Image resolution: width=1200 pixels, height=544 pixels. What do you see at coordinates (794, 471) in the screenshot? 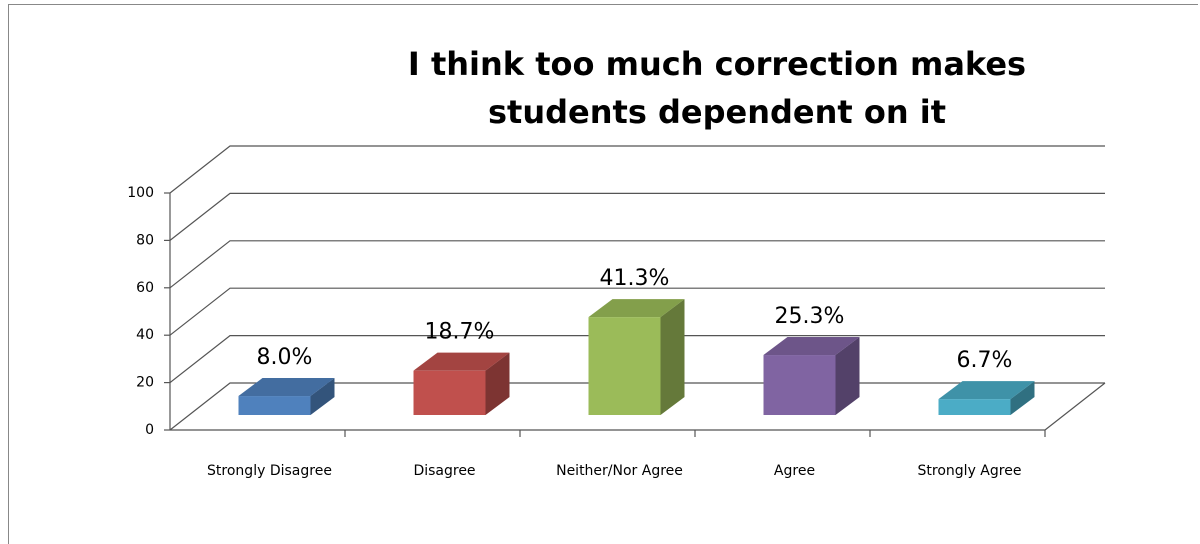
I see `x-tick-label: Agree` at bounding box center [794, 471].